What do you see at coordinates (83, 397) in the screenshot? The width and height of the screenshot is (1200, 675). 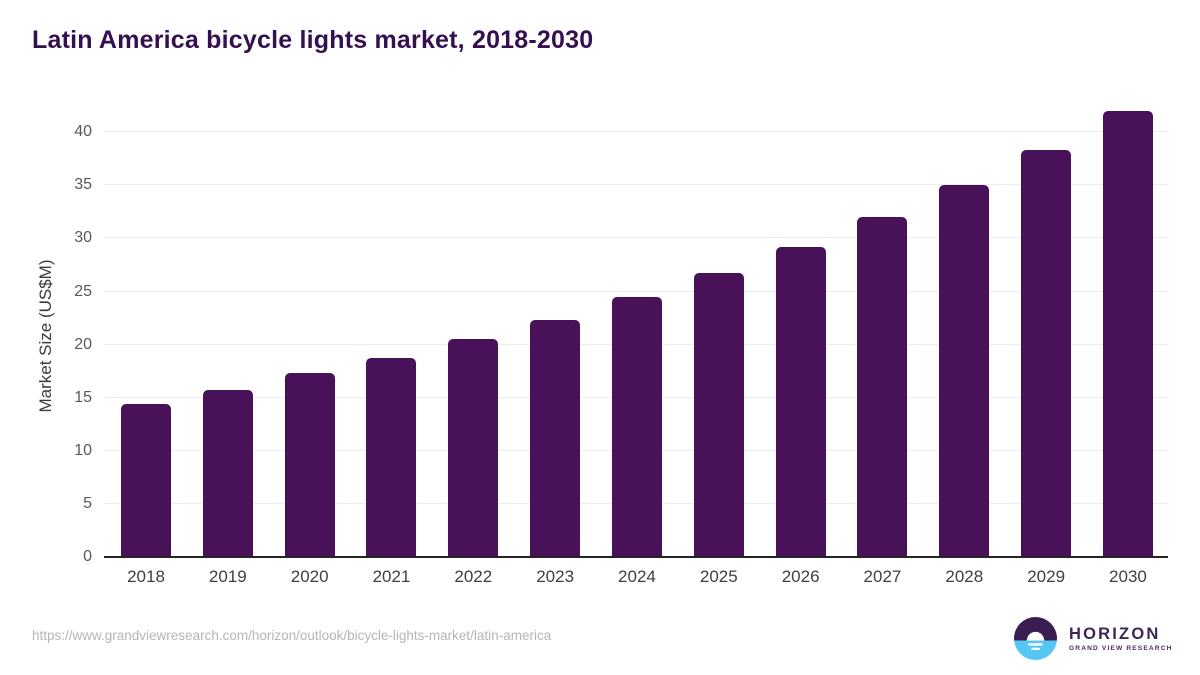 I see `ytick-15: 15` at bounding box center [83, 397].